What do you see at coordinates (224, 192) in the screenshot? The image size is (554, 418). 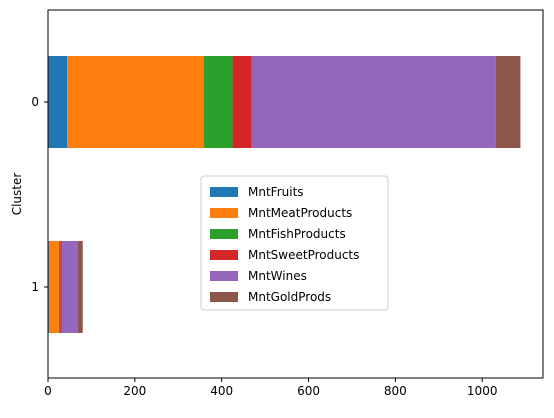 I see `legend-swatch-MntFruits` at bounding box center [224, 192].